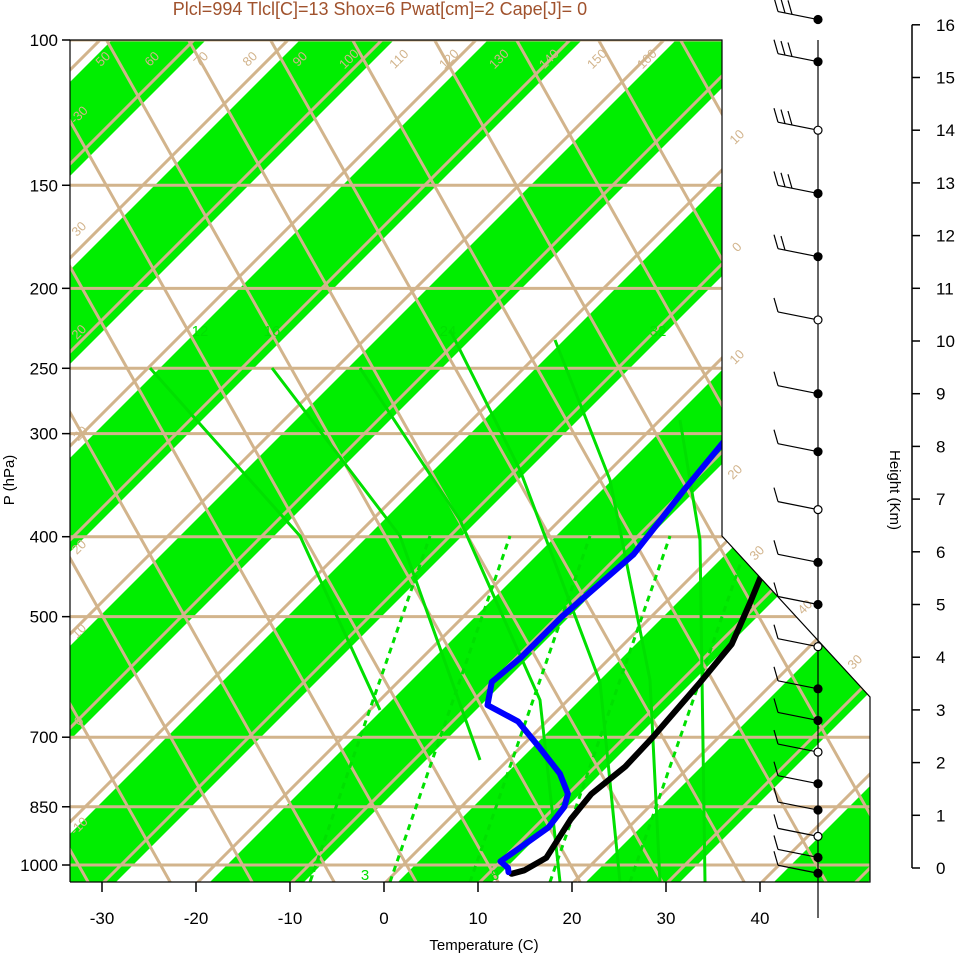 The image size is (961, 957). What do you see at coordinates (39, 865) in the screenshot?
I see `pressure-tick-label: 1000` at bounding box center [39, 865].